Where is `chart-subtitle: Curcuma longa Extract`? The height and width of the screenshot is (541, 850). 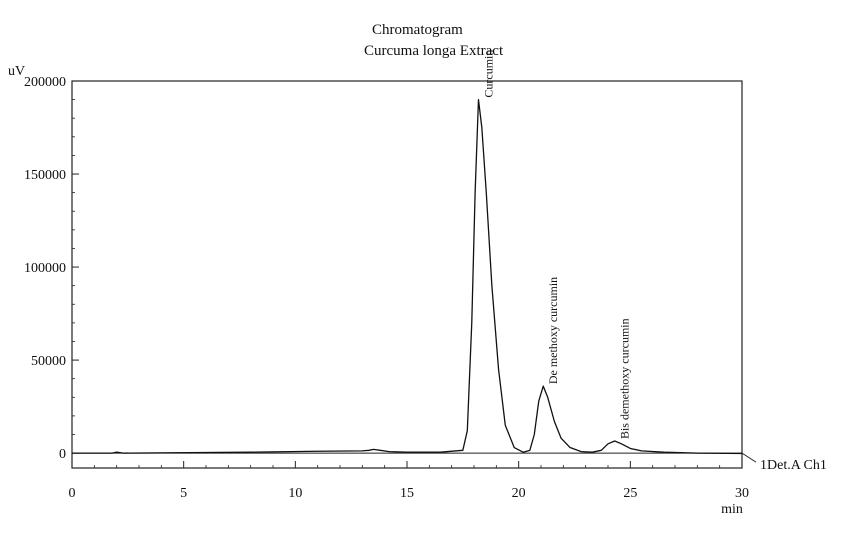
chart-subtitle: Curcuma longa Extract is located at coordinates (434, 51).